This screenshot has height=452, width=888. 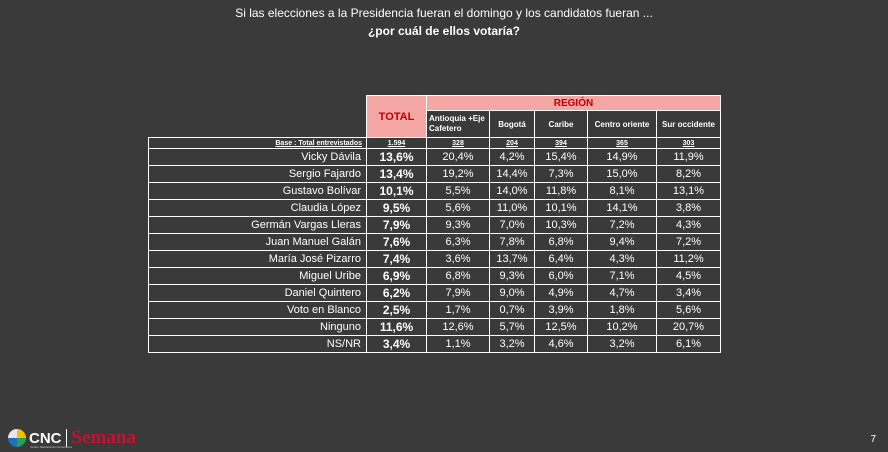 I want to click on region-value: 4,6%, so click(x=561, y=344).